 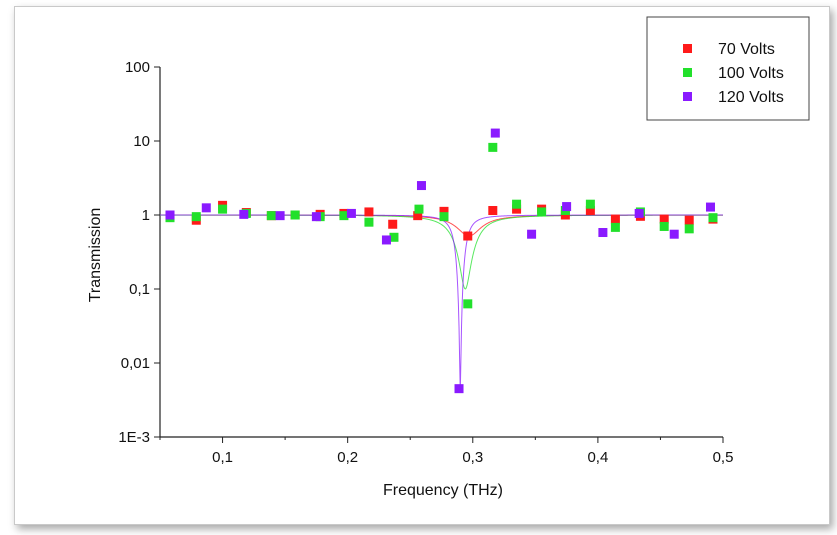 I want to click on y-tick-label: 0,01, so click(x=135, y=363).